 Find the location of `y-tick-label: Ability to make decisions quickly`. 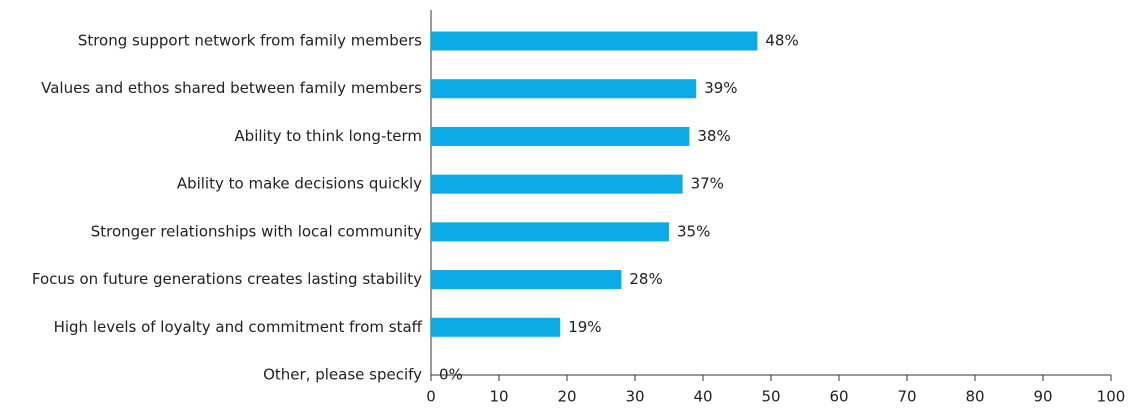

y-tick-label: Ability to make decisions quickly is located at coordinates (299, 184).